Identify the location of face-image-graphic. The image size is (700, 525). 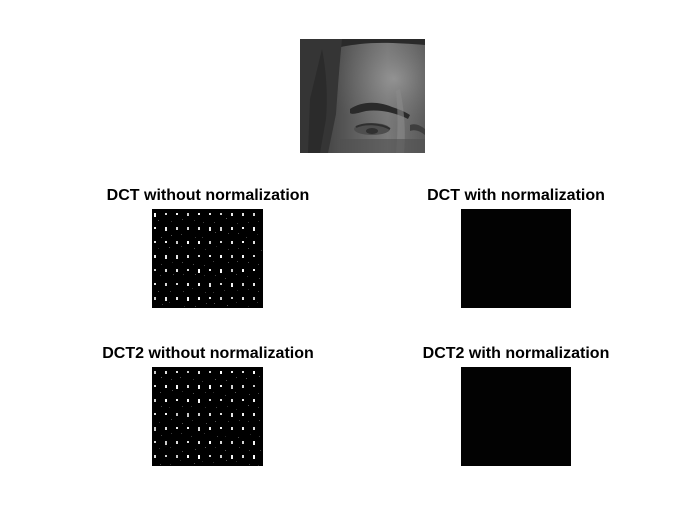
(362, 96).